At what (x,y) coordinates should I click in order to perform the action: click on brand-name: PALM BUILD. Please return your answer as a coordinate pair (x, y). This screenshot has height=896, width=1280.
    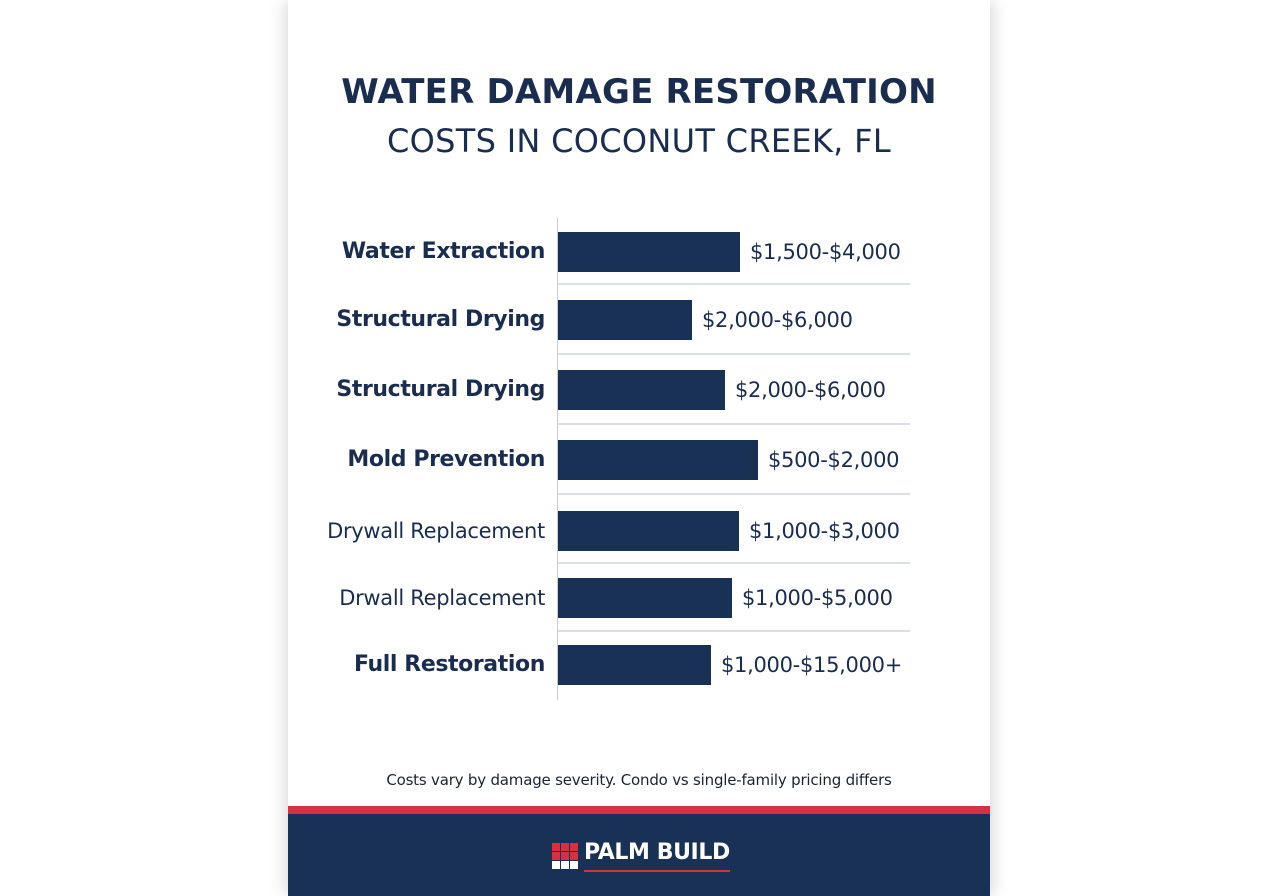
    Looking at the image, I should click on (657, 852).